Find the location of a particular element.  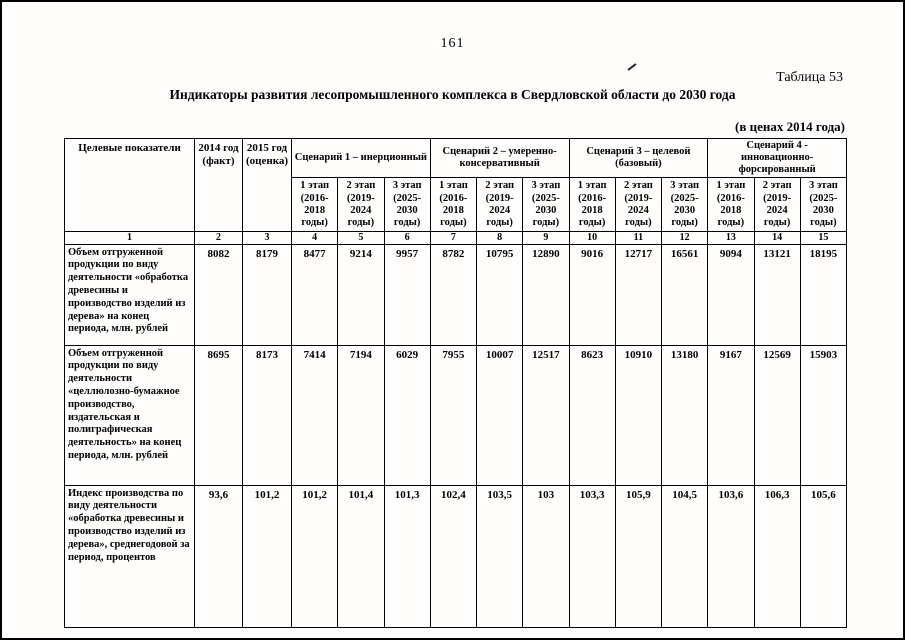

value-cell: 12717 is located at coordinates (638, 294).